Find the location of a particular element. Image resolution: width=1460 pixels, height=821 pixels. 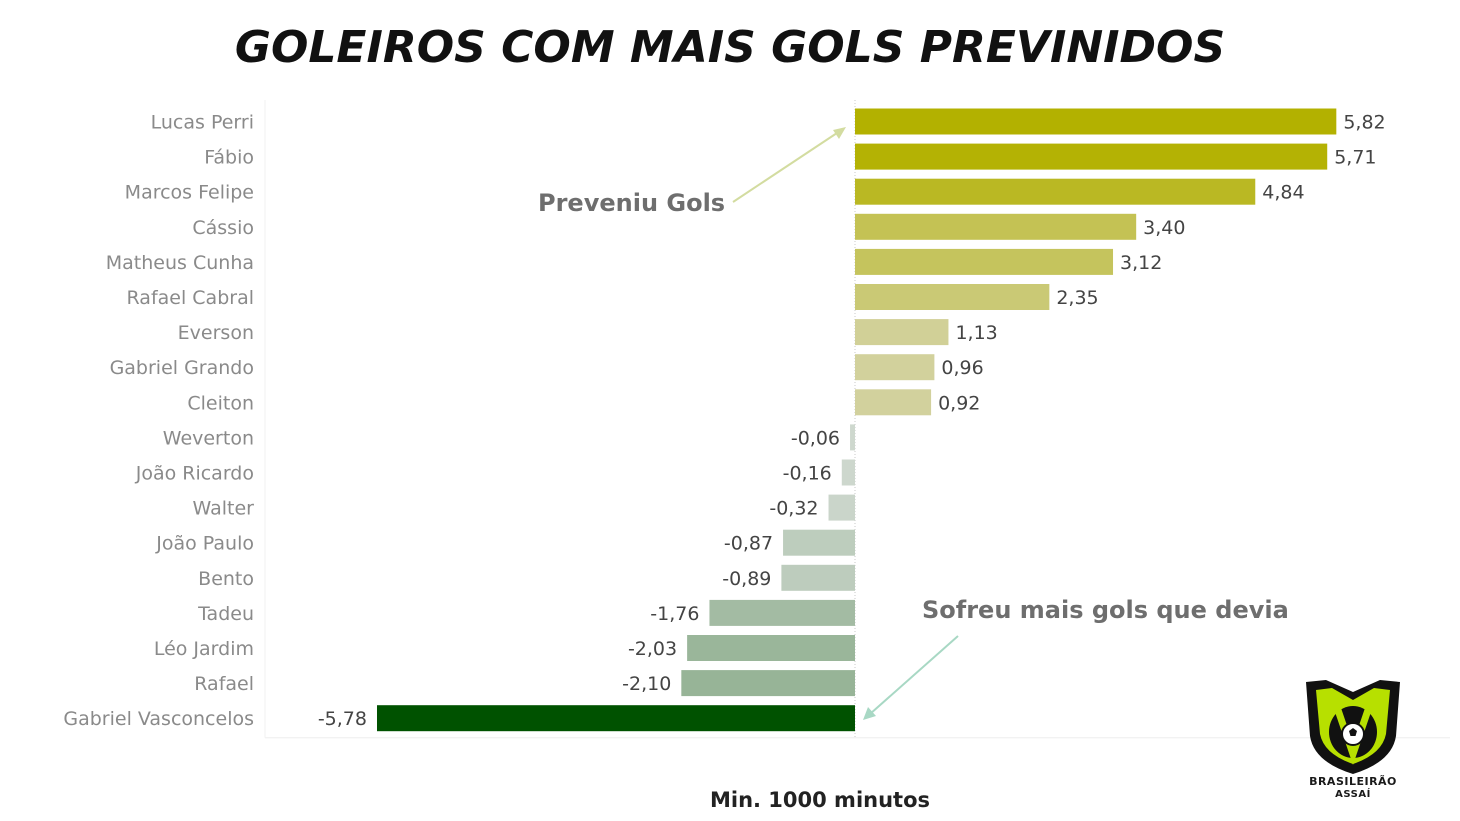

arrowhead-positive is located at coordinates (839, 133).